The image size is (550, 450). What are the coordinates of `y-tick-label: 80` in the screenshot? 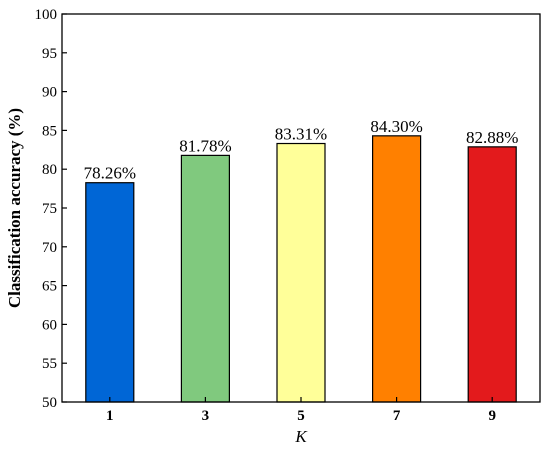 It's located at (49, 170).